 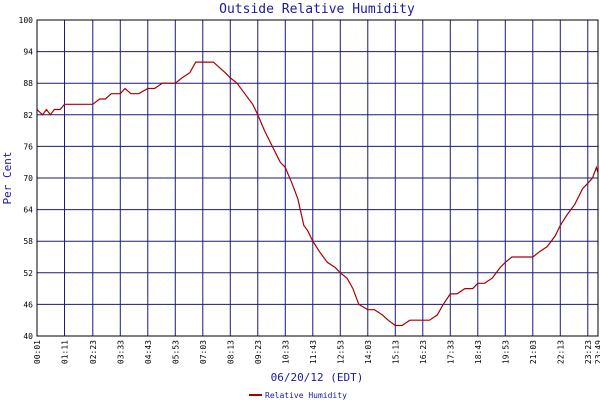 What do you see at coordinates (26, 20) in the screenshot?
I see `y-tick-label: 100` at bounding box center [26, 20].